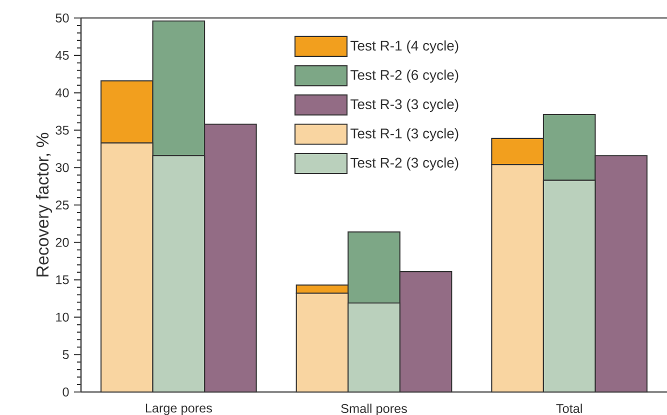 The height and width of the screenshot is (415, 667). Describe the element at coordinates (65, 392) in the screenshot. I see `y-tick-label: 0` at that location.